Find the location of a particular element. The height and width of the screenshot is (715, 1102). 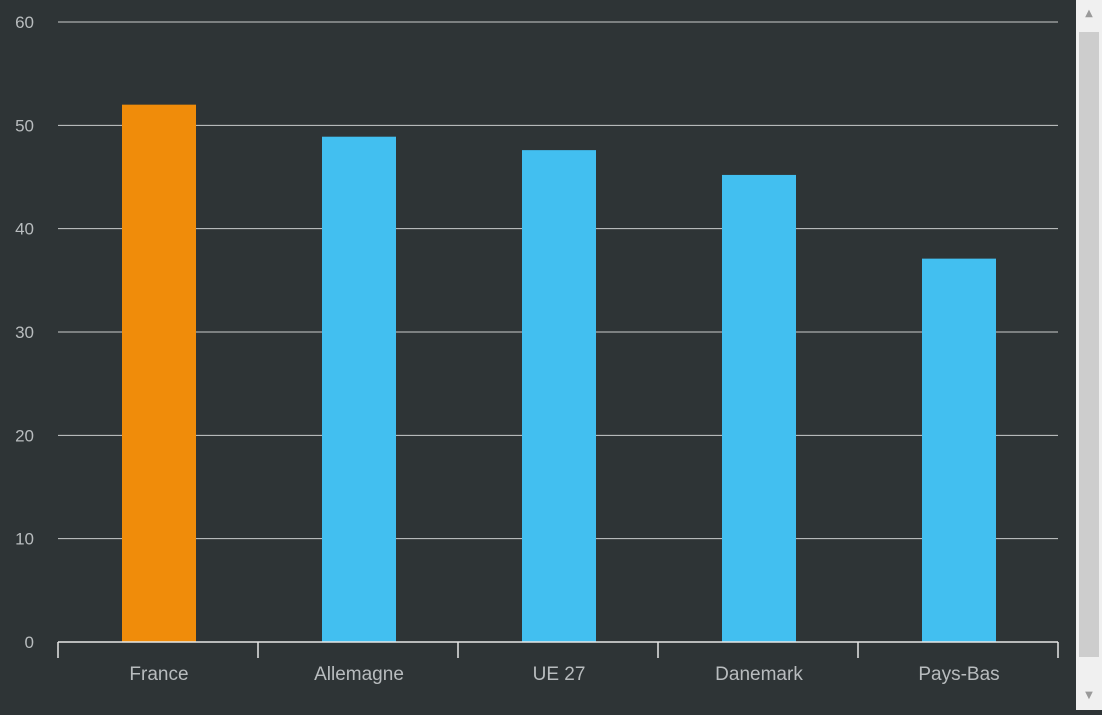

x-category-label: Allemagne is located at coordinates (359, 674).